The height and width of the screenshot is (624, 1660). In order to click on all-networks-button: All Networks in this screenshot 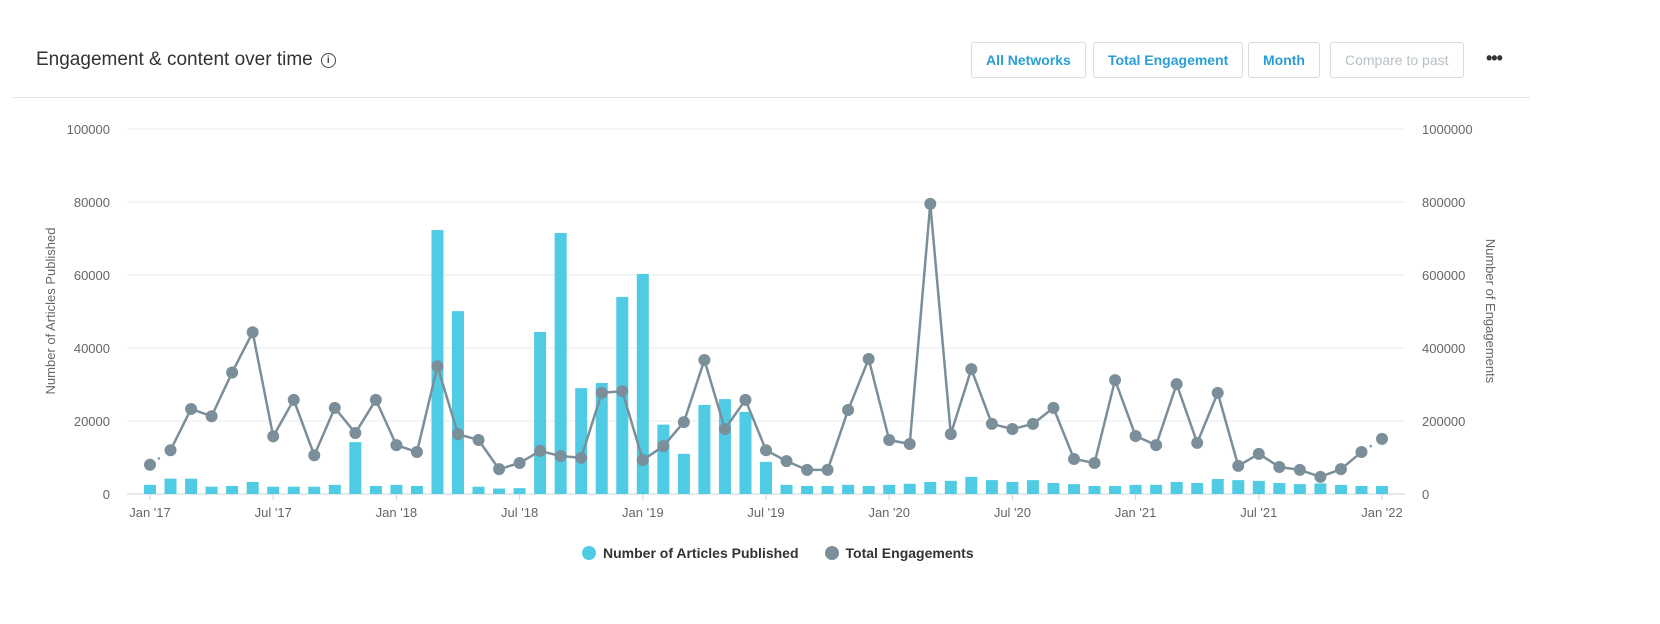, I will do `click(1028, 60)`.